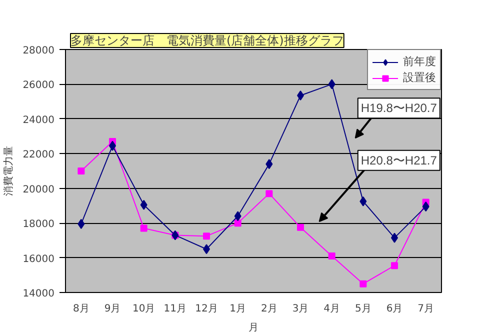 The image size is (498, 336). I want to click on y-tick-label: 16000, so click(38, 259).